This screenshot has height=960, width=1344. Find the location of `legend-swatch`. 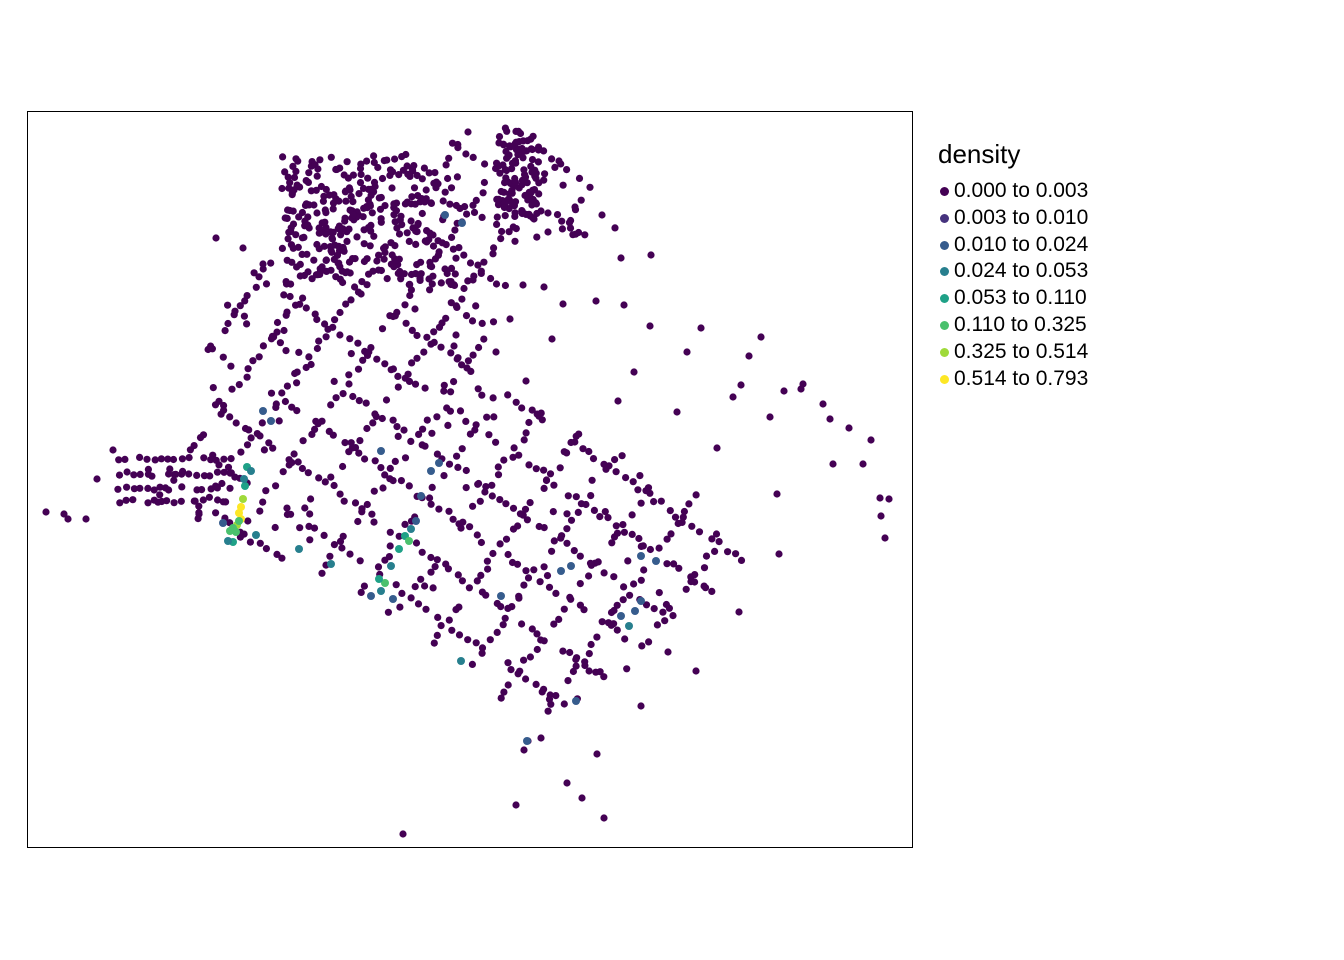

legend-swatch is located at coordinates (944, 218).